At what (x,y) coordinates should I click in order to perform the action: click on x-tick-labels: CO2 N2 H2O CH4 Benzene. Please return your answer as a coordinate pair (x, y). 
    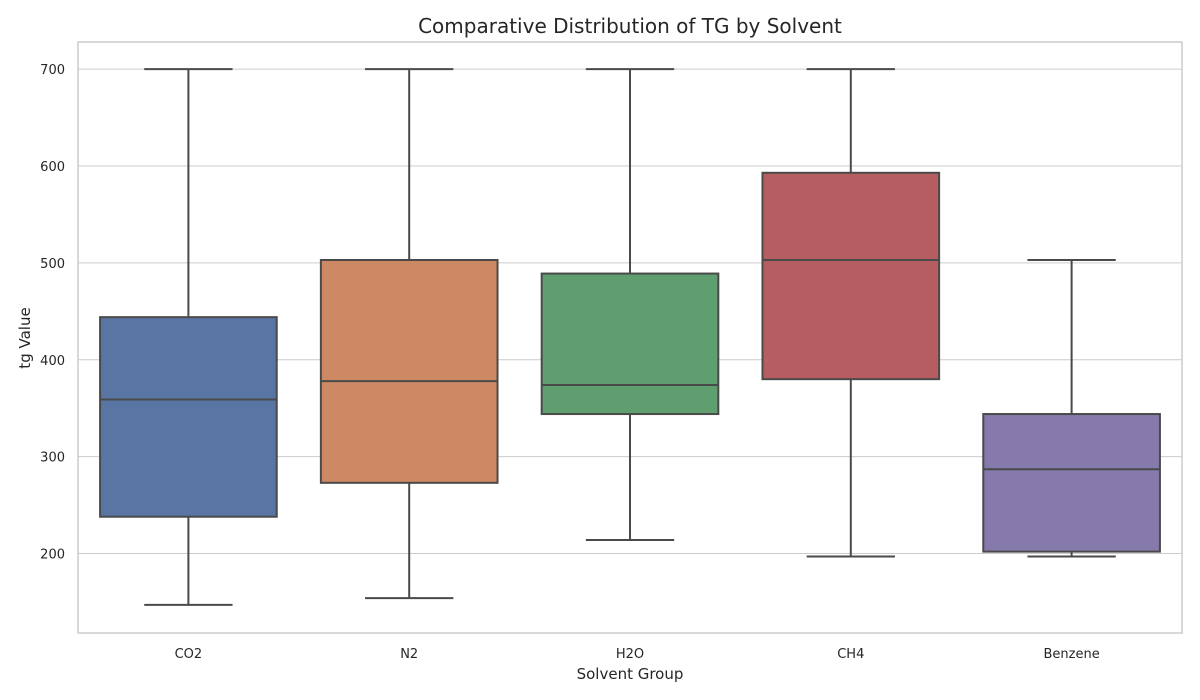
    Looking at the image, I should click on (637, 654).